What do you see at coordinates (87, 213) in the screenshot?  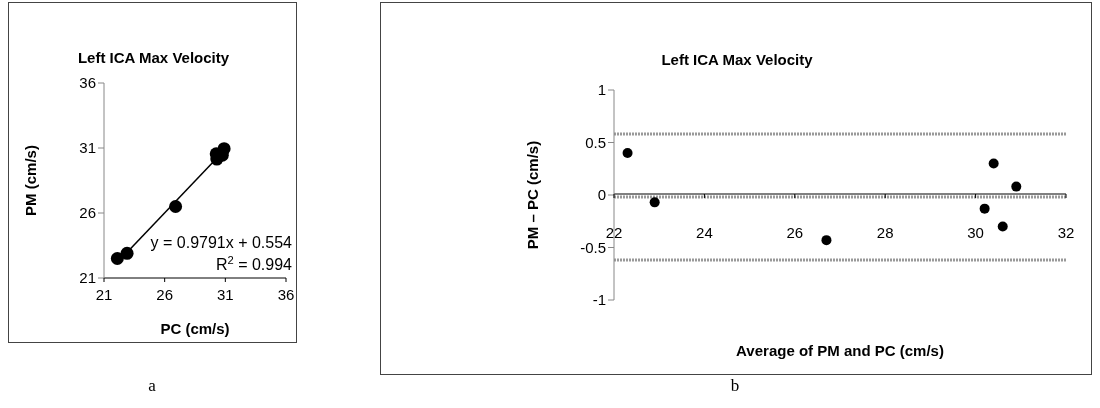 I see `y-tick-label: 26` at bounding box center [87, 213].